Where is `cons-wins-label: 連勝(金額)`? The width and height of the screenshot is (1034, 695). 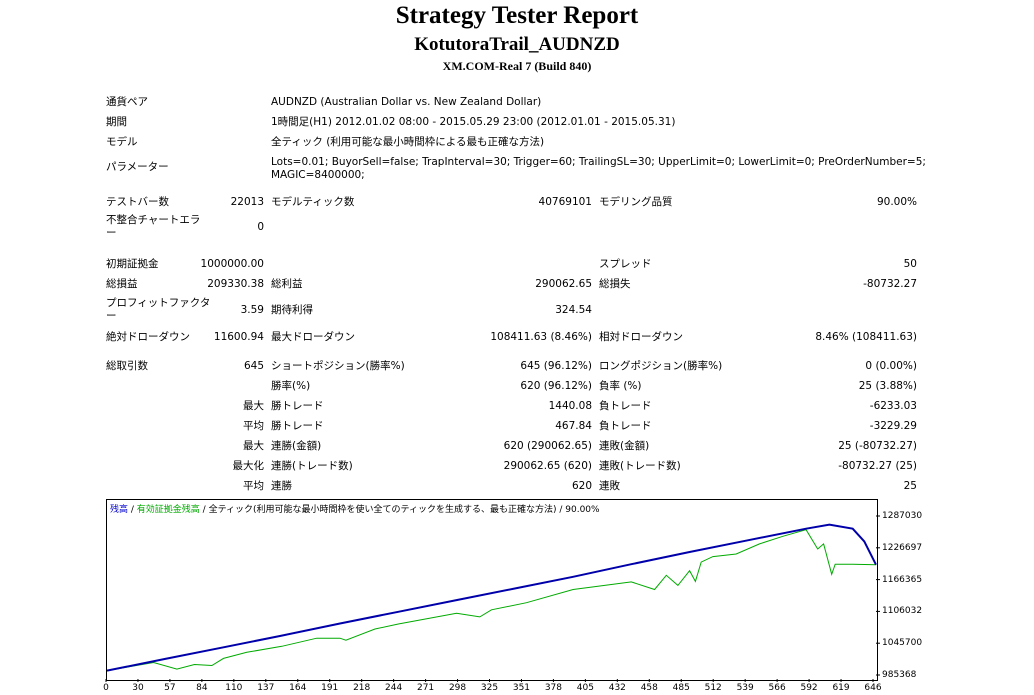 cons-wins-label: 連勝(金額) is located at coordinates (296, 446).